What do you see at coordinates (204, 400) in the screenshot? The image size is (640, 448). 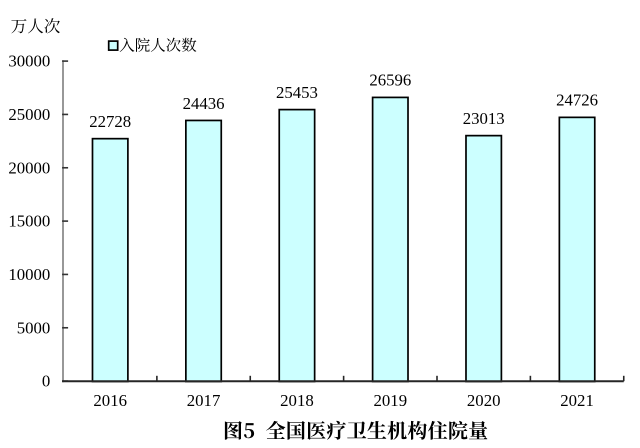 I see `svg-text: 2017` at bounding box center [204, 400].